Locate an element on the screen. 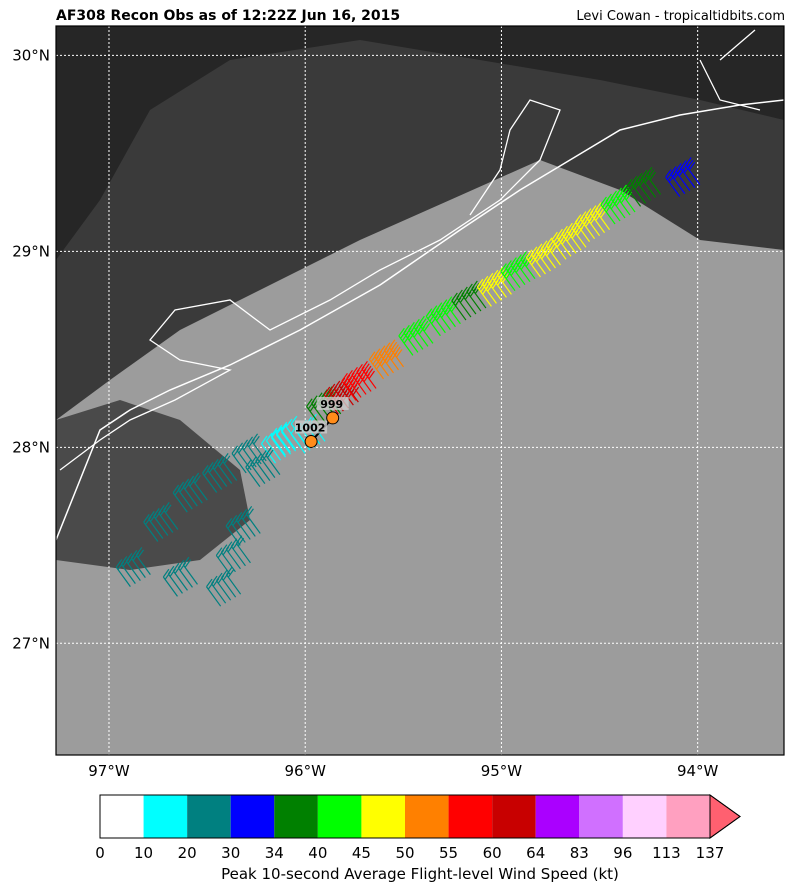 The image size is (800, 892). colorbar-tick-label: 0 is located at coordinates (100, 853).